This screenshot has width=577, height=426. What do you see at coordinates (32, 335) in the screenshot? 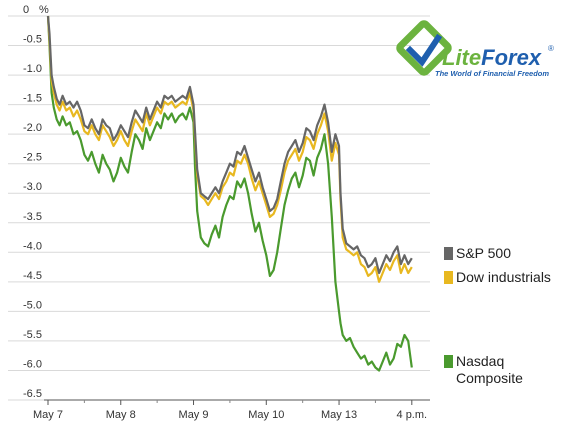
I see `y-tick-label: -5.5` at bounding box center [32, 335].